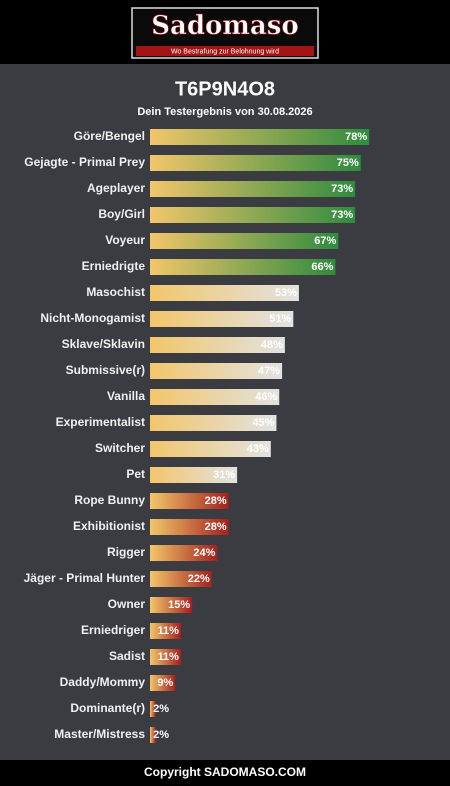  I want to click on category-label: Master/Mistress, so click(99, 734).